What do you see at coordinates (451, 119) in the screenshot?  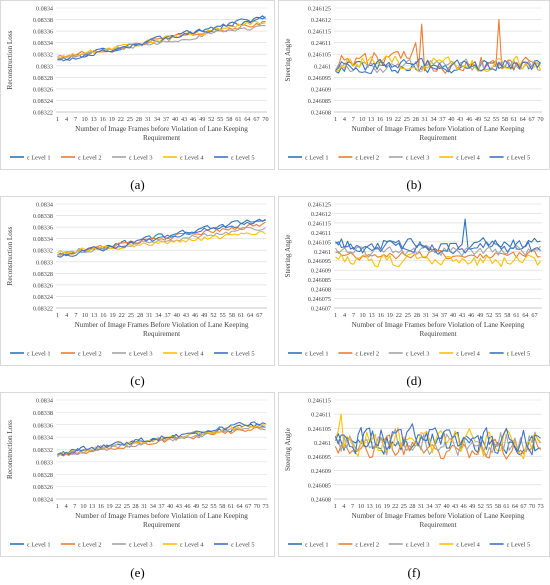 I see `x-tick-label: 40` at bounding box center [451, 119].